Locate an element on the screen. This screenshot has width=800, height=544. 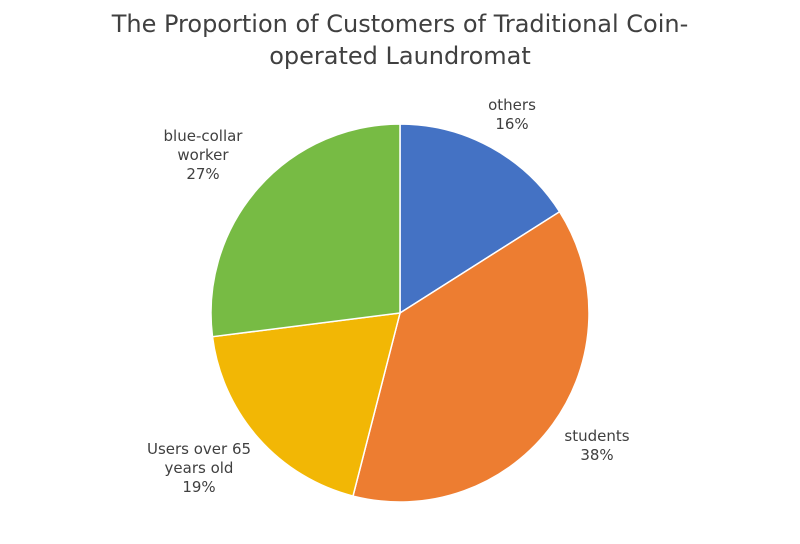
slice-label-blue-collar-worker: blue-collar worker 27% is located at coordinates (203, 155).